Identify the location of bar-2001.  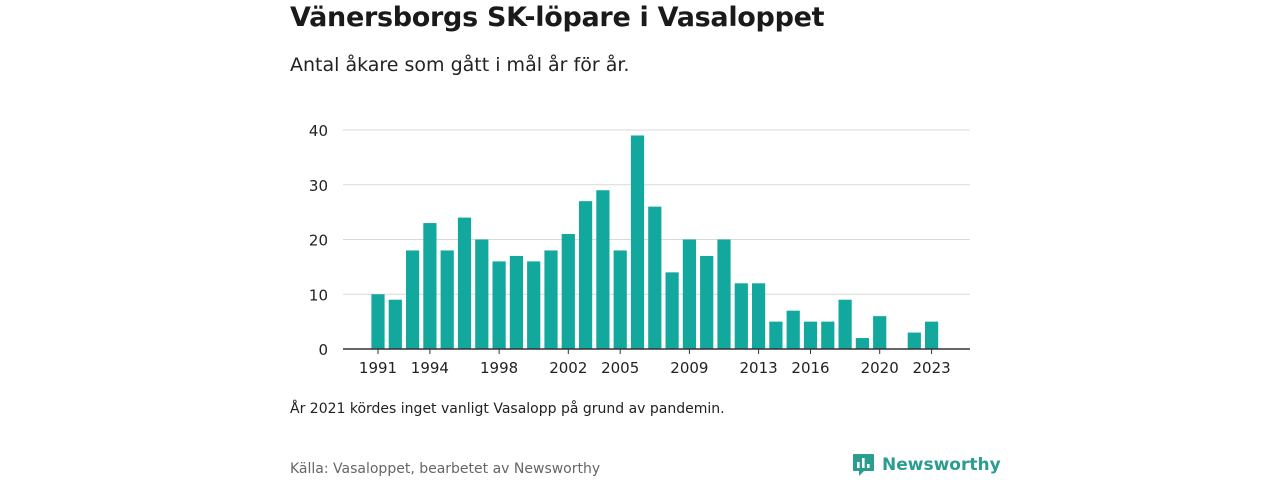
(551, 299).